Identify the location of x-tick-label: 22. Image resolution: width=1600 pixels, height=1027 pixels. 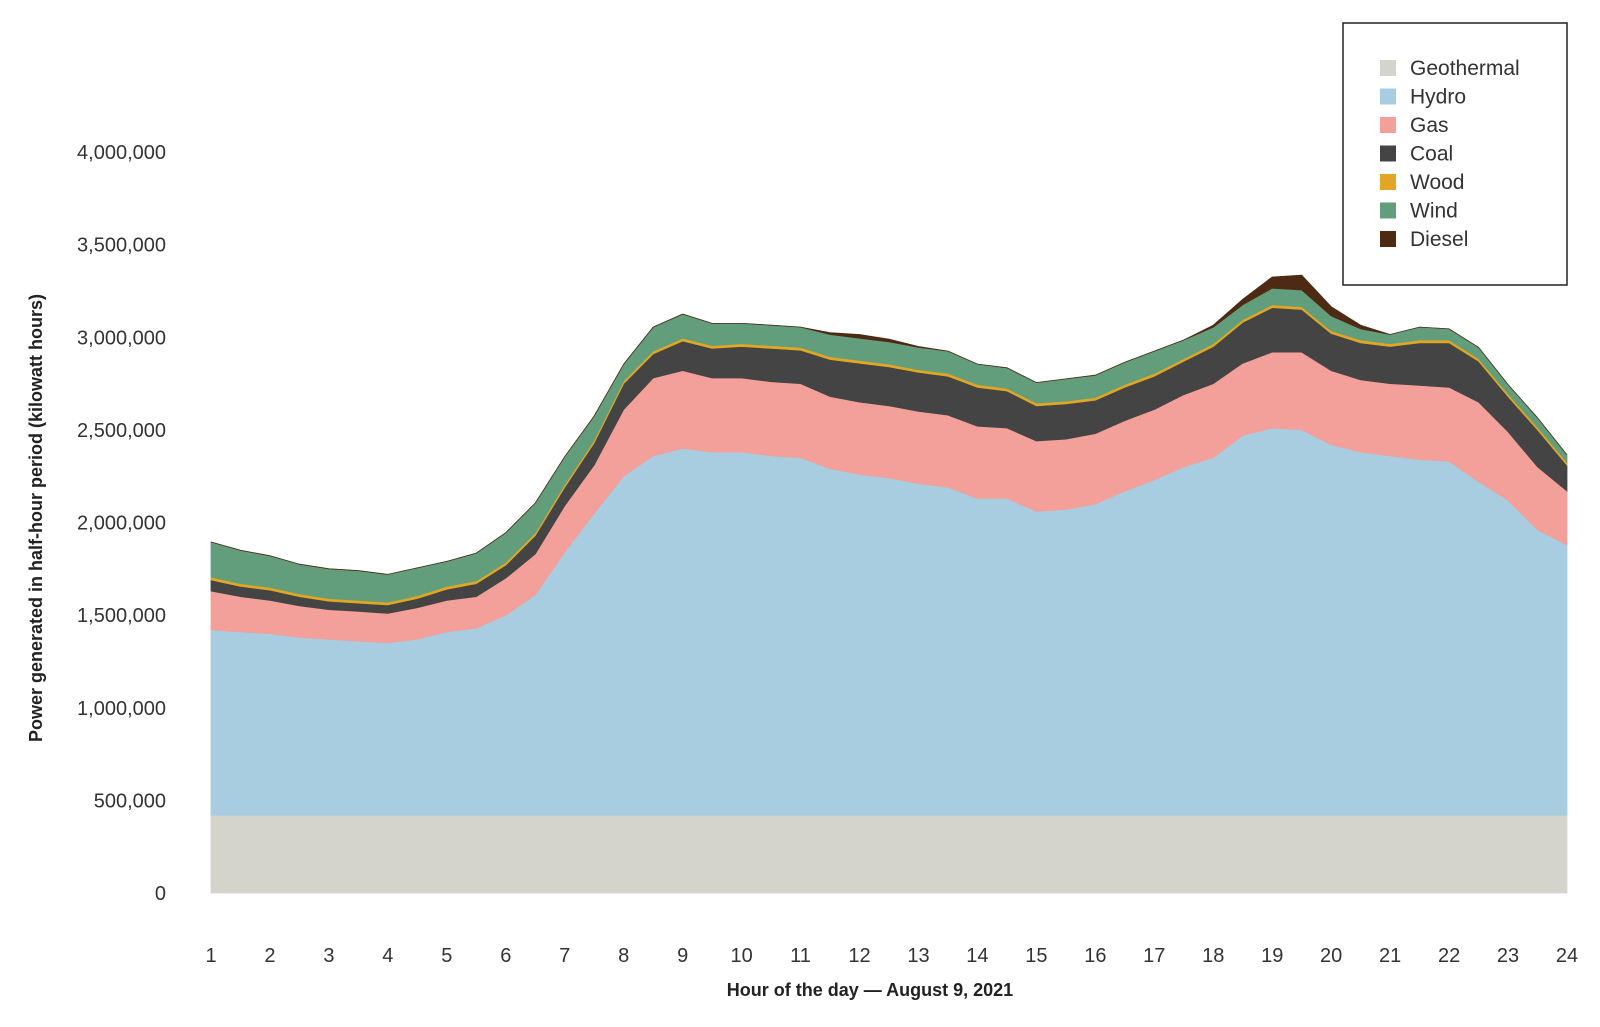
(1449, 956).